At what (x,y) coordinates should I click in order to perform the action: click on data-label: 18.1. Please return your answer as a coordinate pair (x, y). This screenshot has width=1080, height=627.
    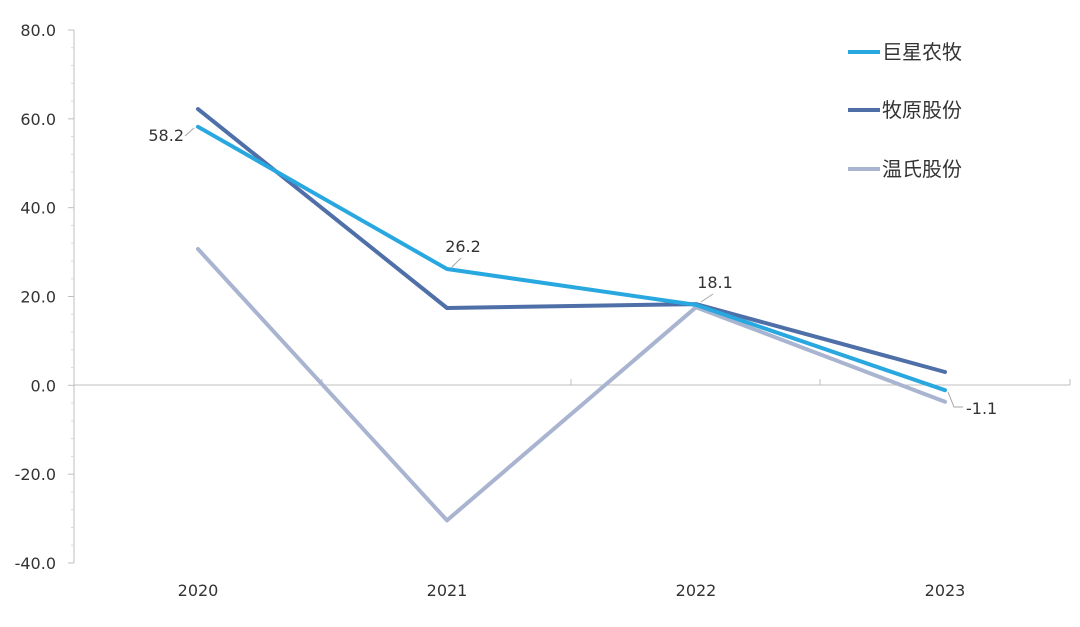
    Looking at the image, I should click on (715, 282).